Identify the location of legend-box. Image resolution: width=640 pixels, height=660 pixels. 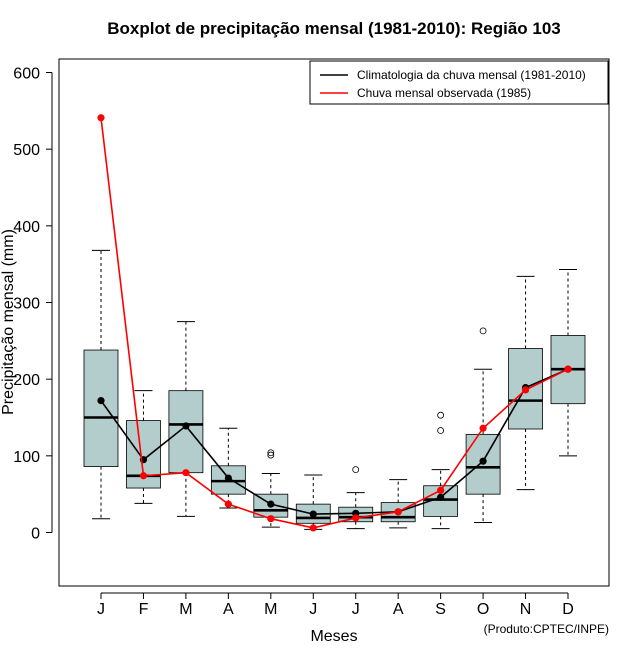
(459, 82).